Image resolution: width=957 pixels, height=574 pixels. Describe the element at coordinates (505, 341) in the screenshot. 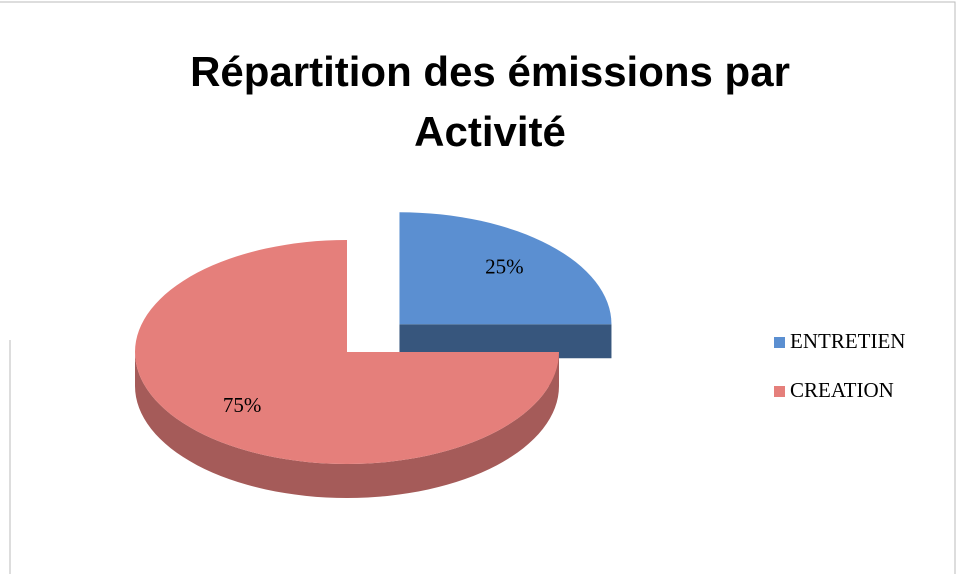

I see `slice-side` at that location.